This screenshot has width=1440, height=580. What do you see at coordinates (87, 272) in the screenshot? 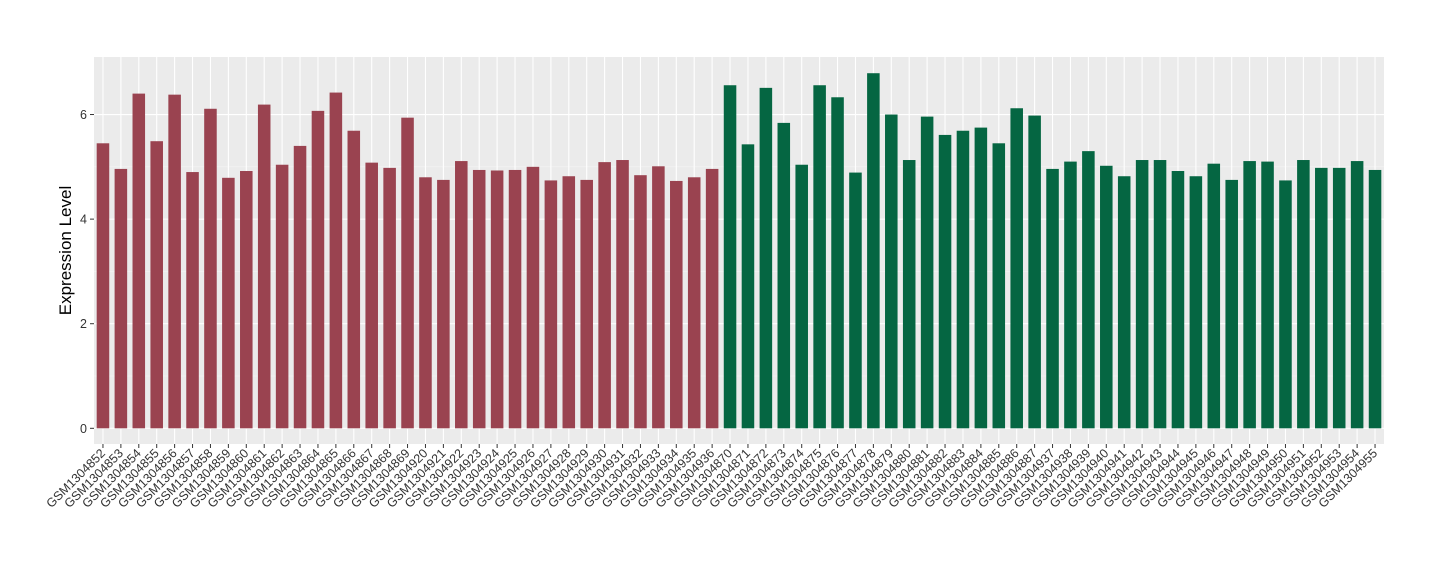
I see `y-axis: 0 2 4 6` at bounding box center [87, 272].